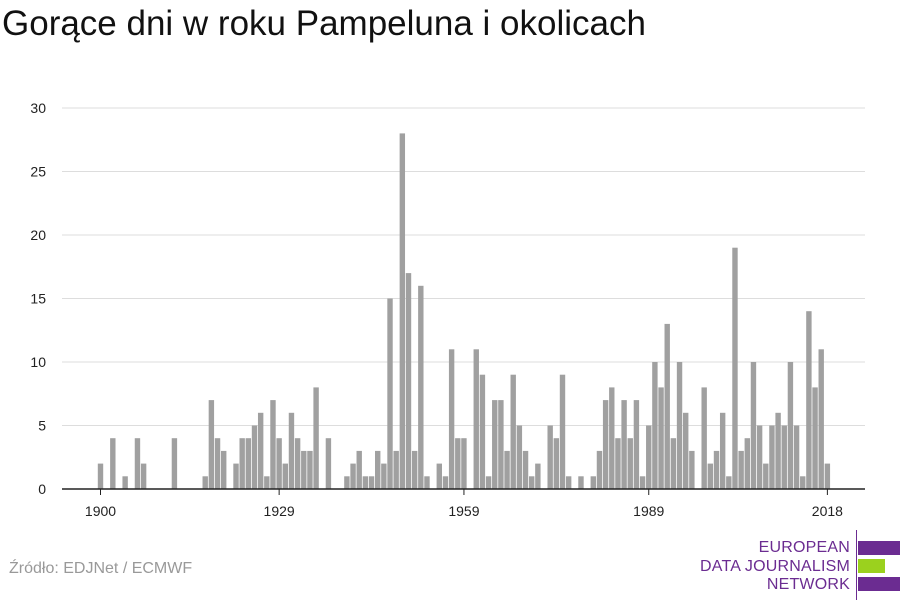  Describe the element at coordinates (100, 511) in the screenshot. I see `x-tick-label: 1900` at that location.